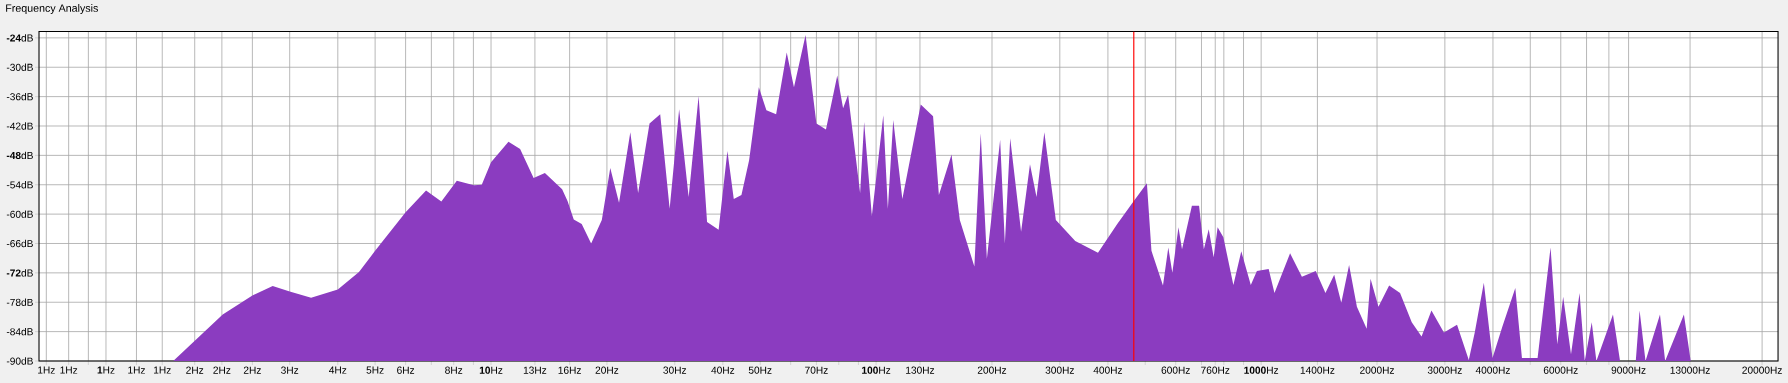 This screenshot has height=383, width=1788. Describe the element at coordinates (1261, 370) in the screenshot. I see `x-tick-label: 1000Hz` at that location.